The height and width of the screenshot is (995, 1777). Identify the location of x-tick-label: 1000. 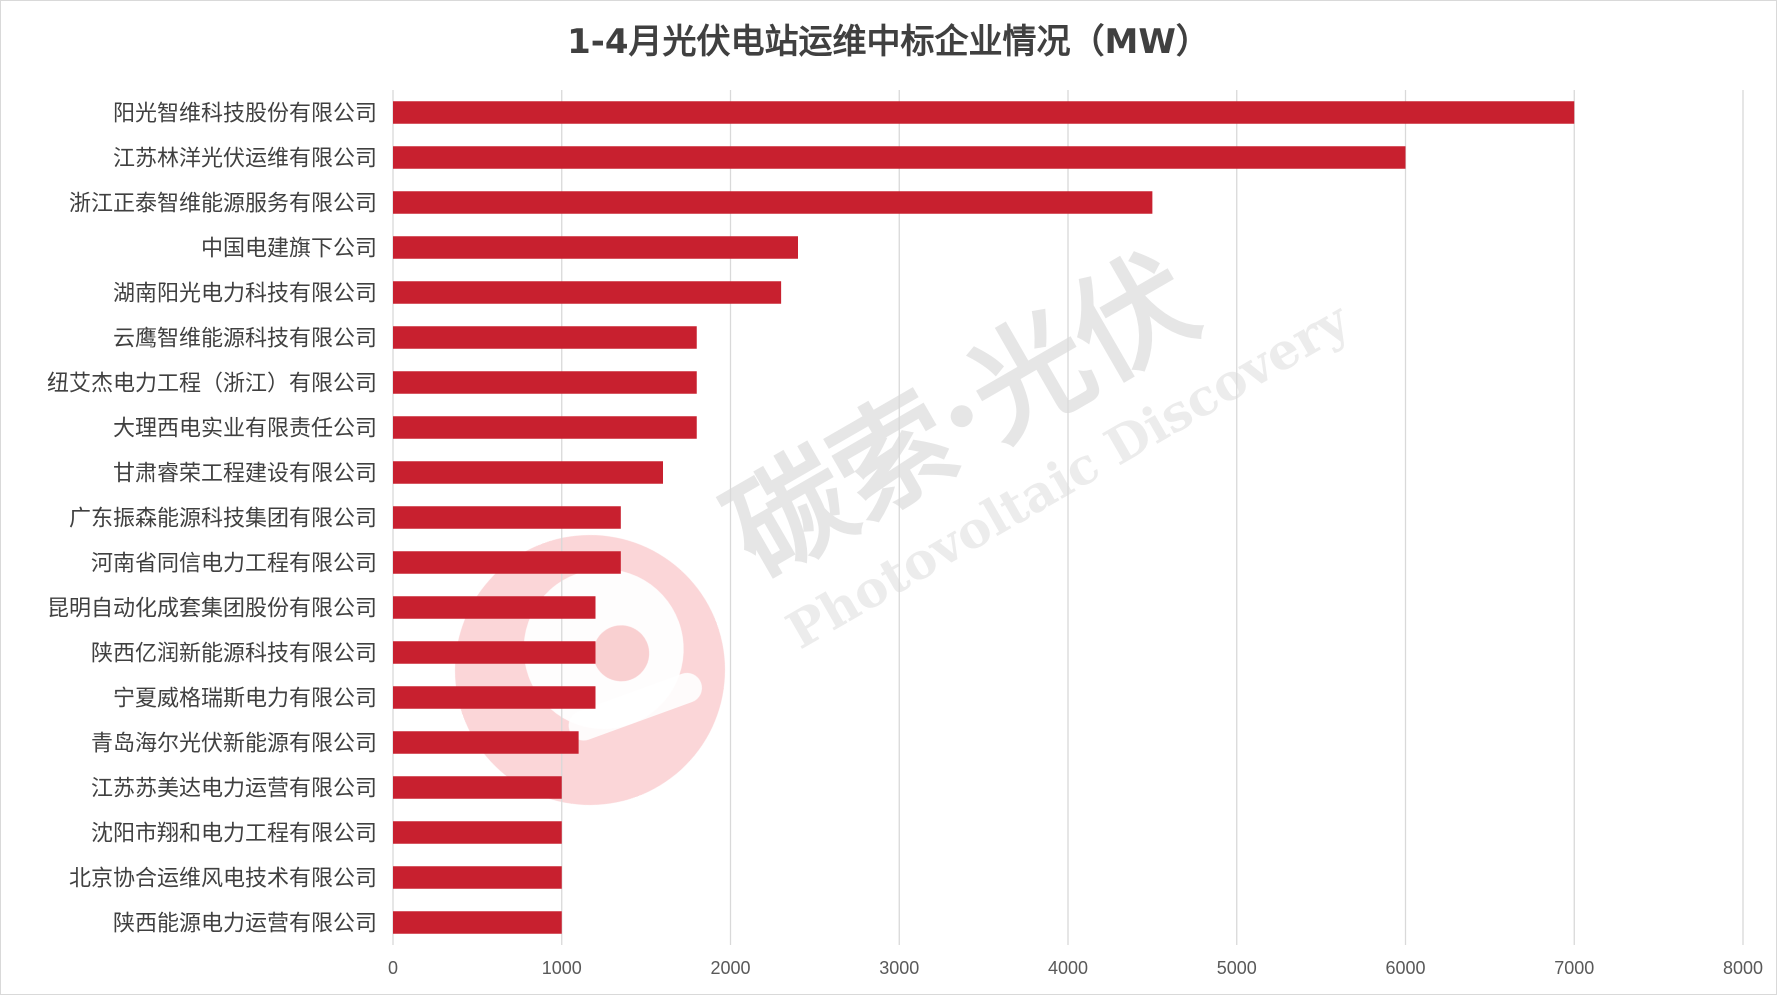
(562, 968).